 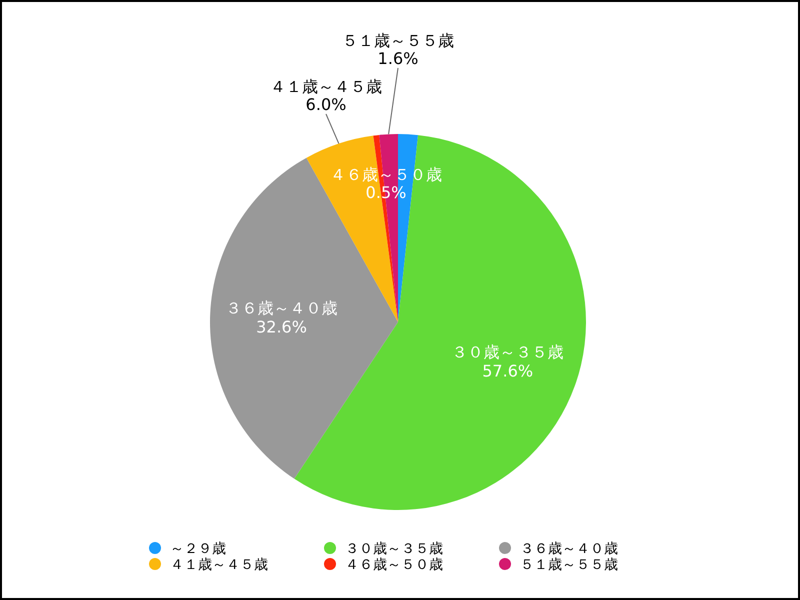 I want to click on legend-label: ～２９歳, so click(x=198, y=549).